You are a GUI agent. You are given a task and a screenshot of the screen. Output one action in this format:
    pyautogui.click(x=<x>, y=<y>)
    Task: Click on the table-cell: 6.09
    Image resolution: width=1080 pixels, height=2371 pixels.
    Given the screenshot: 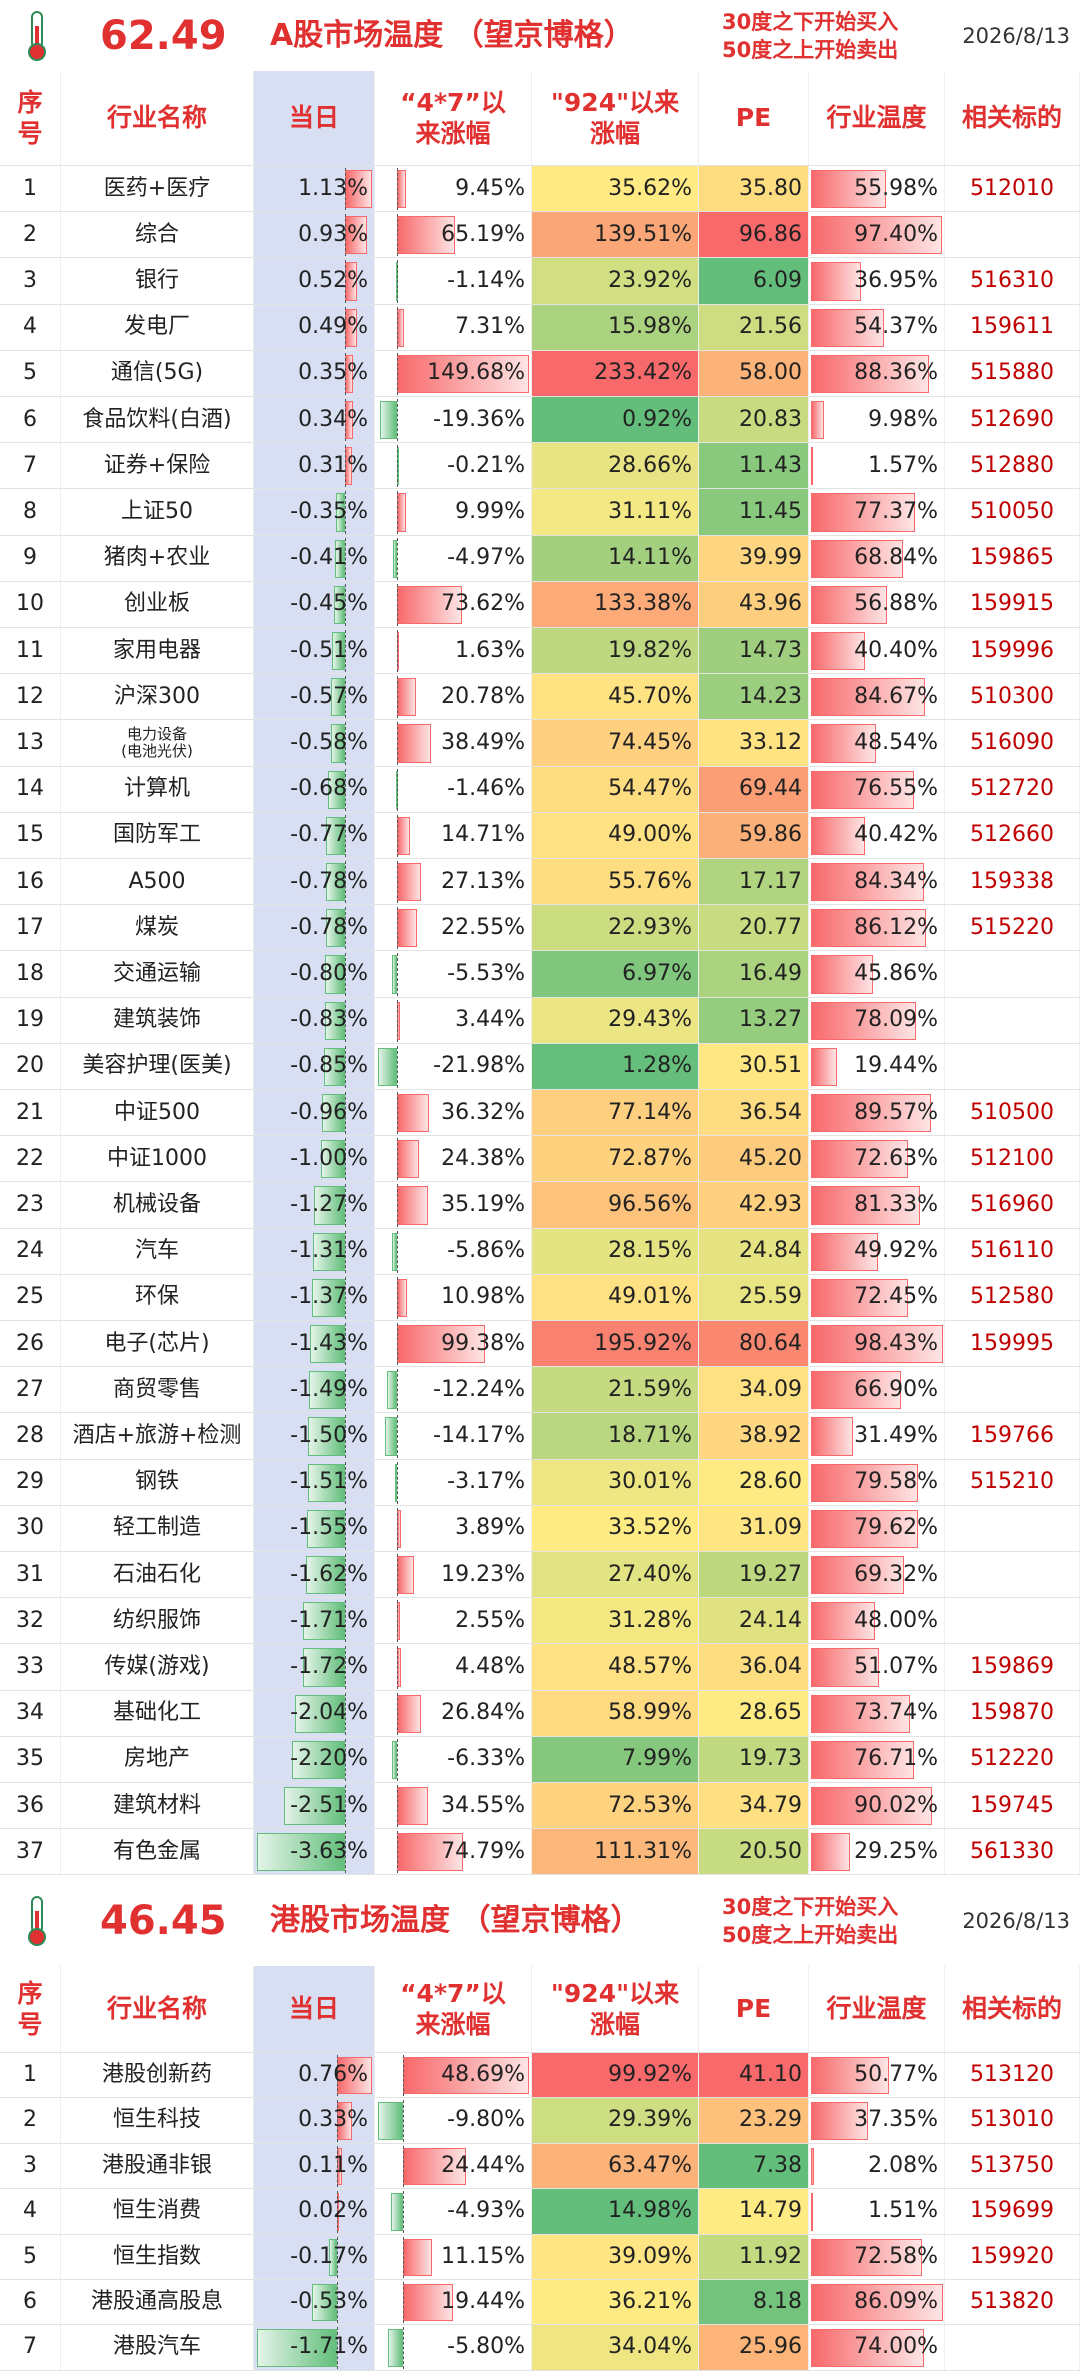 What is the action you would take?
    pyautogui.click(x=754, y=281)
    